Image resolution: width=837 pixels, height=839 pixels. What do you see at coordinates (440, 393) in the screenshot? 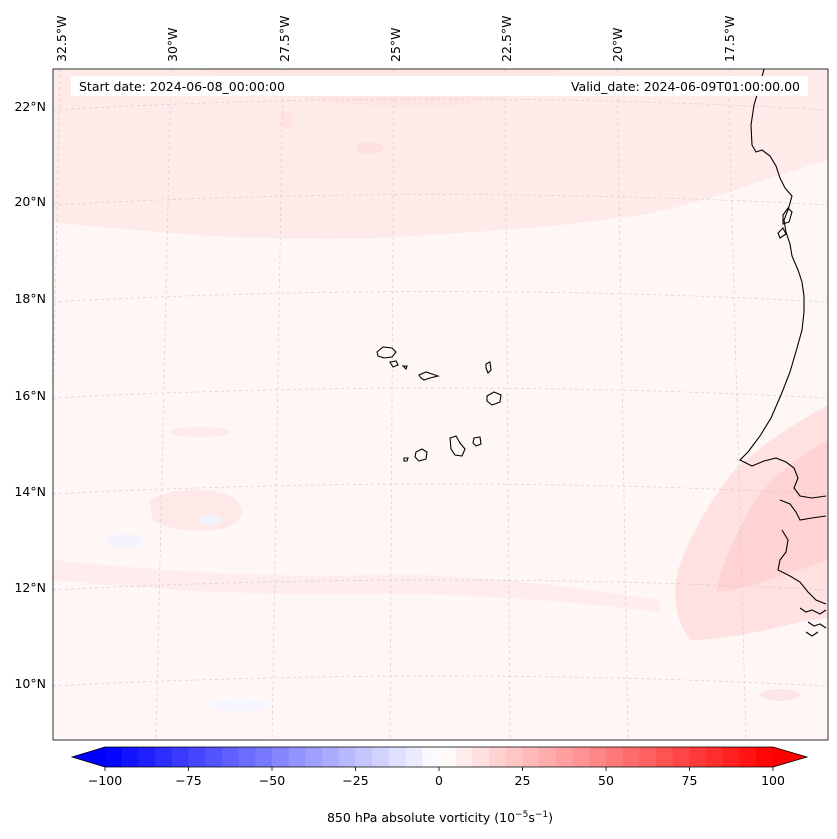
I see `parallel-16n` at bounding box center [440, 393].